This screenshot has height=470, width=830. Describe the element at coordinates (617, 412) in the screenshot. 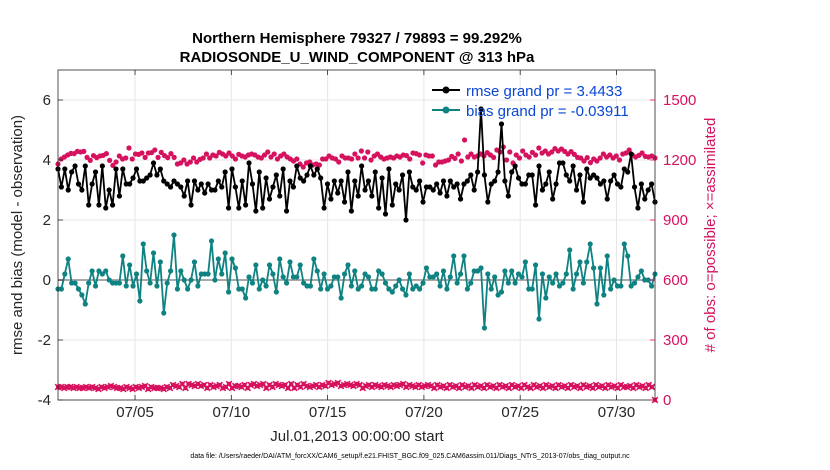

I see `x-tick-label: 07/30` at that location.